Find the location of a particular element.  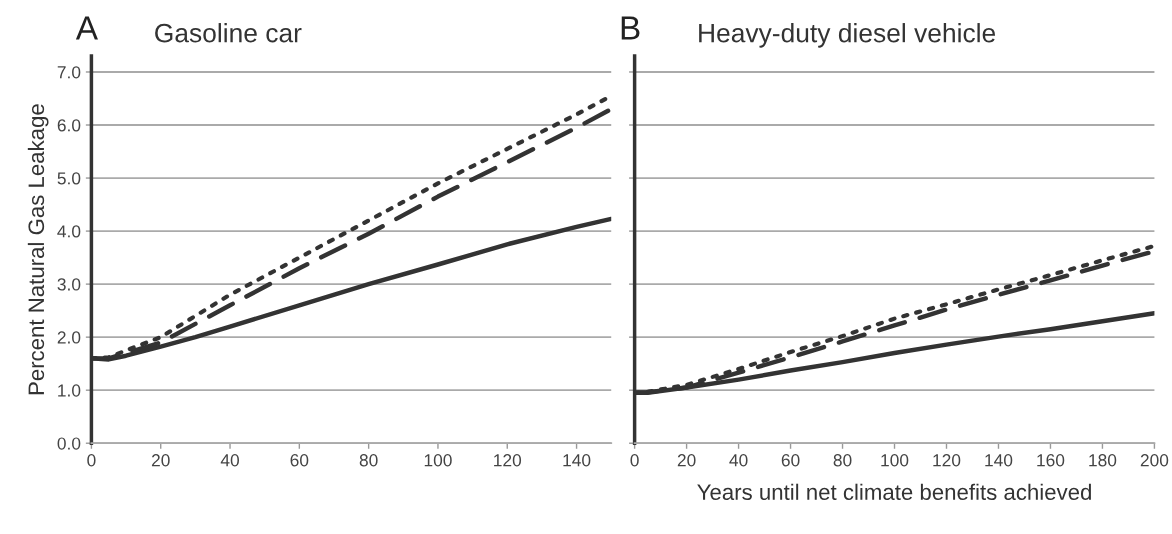

y-tick-label: 7.0 is located at coordinates (69, 72).